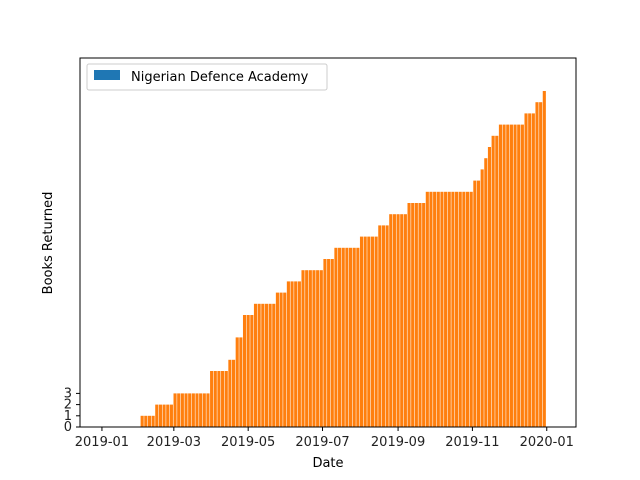 This screenshot has height=480, width=640. What do you see at coordinates (174, 442) in the screenshot?
I see `x-tick-label: 2019-03` at bounding box center [174, 442].